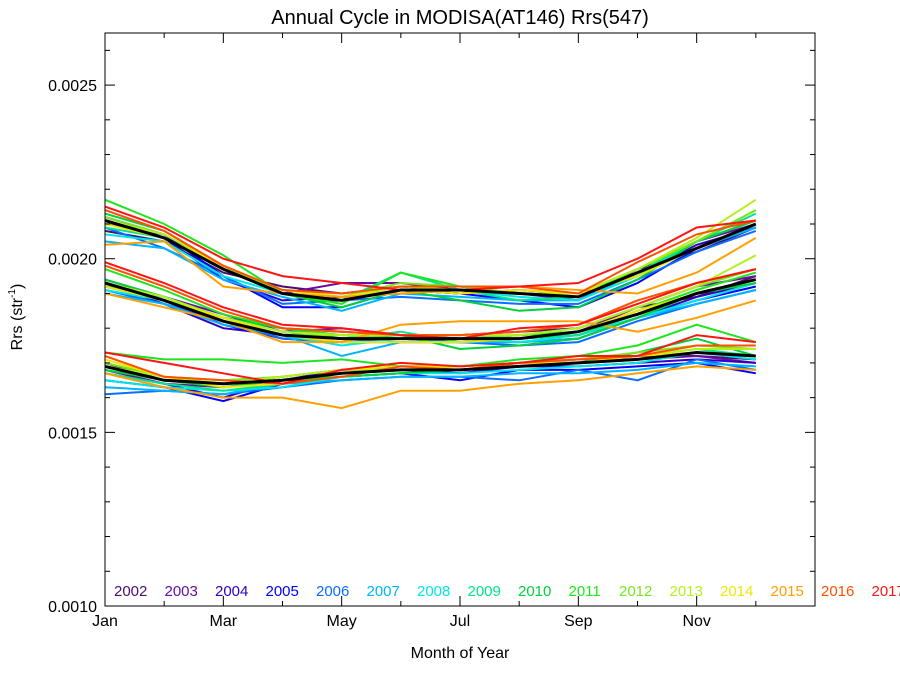  I want to click on series-line-2017-middle, so click(430, 300).